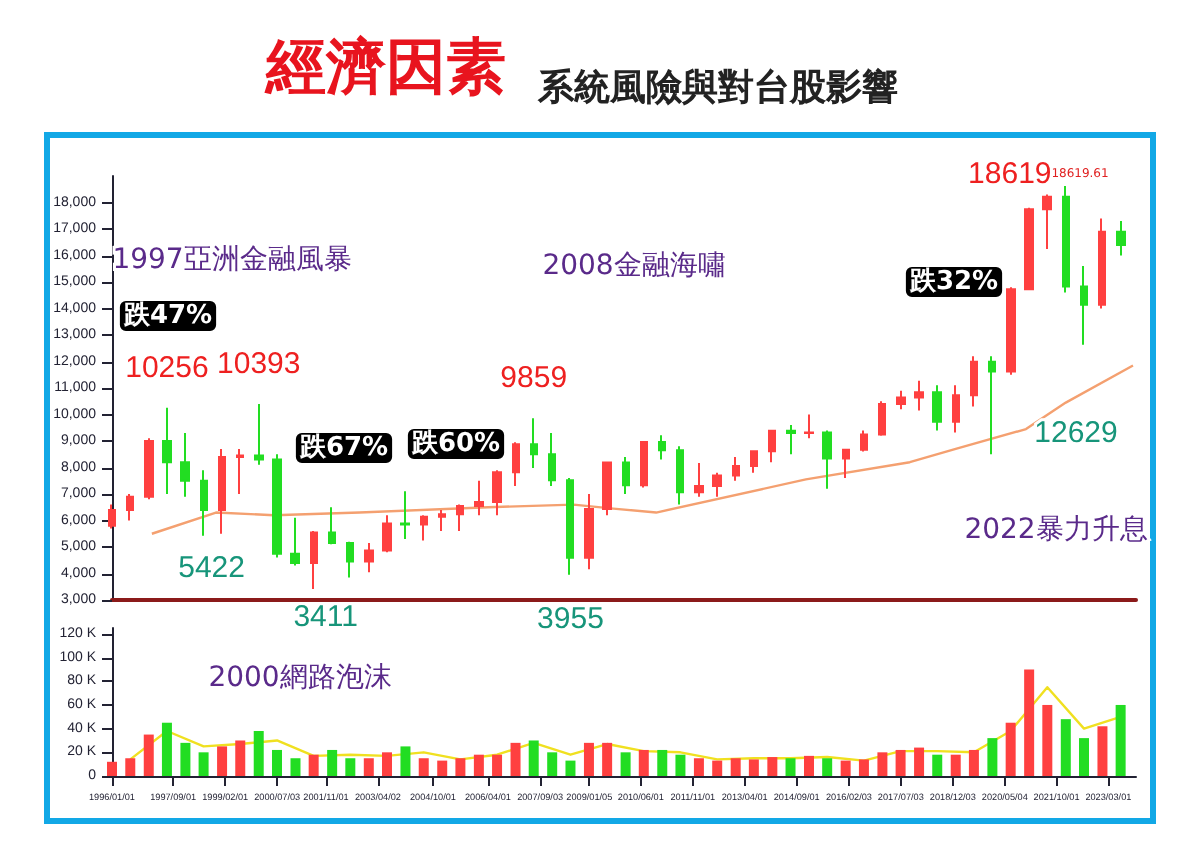 This screenshot has height=854, width=1200. Describe the element at coordinates (1056, 530) in the screenshot. I see `annotation: 2022暴力升息` at that location.